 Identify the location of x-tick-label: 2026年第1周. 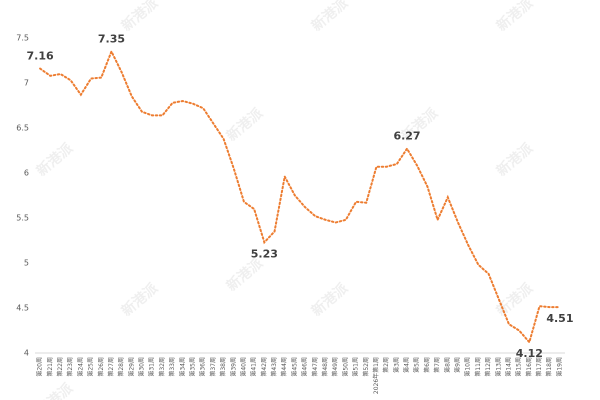
(376, 375).